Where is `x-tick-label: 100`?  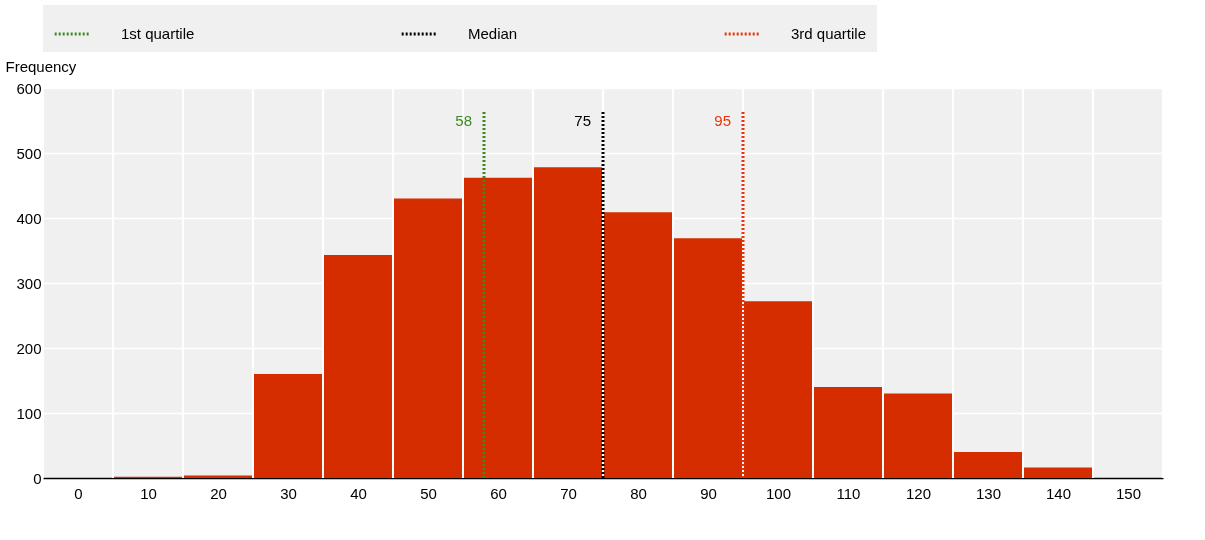
x-tick-label: 100 is located at coordinates (778, 493).